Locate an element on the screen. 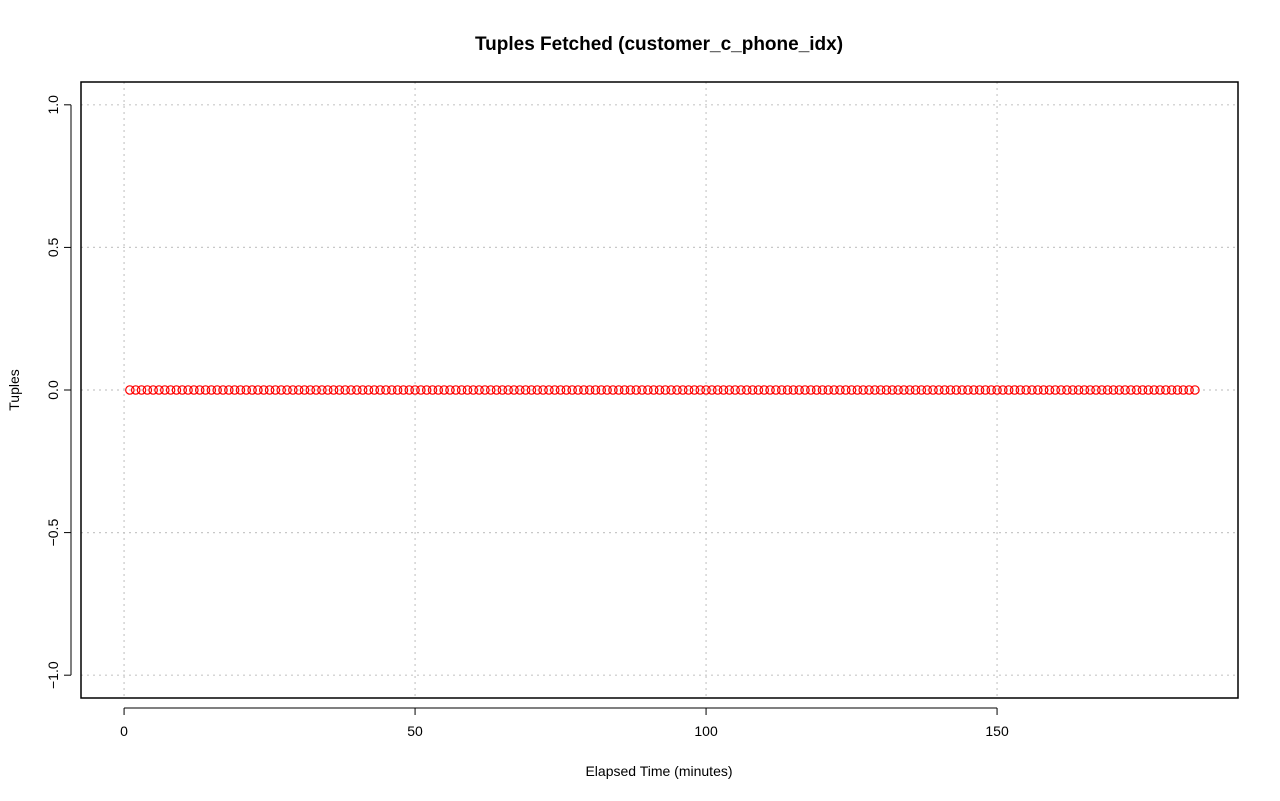  y-tick-label: −0.5 is located at coordinates (53, 533).